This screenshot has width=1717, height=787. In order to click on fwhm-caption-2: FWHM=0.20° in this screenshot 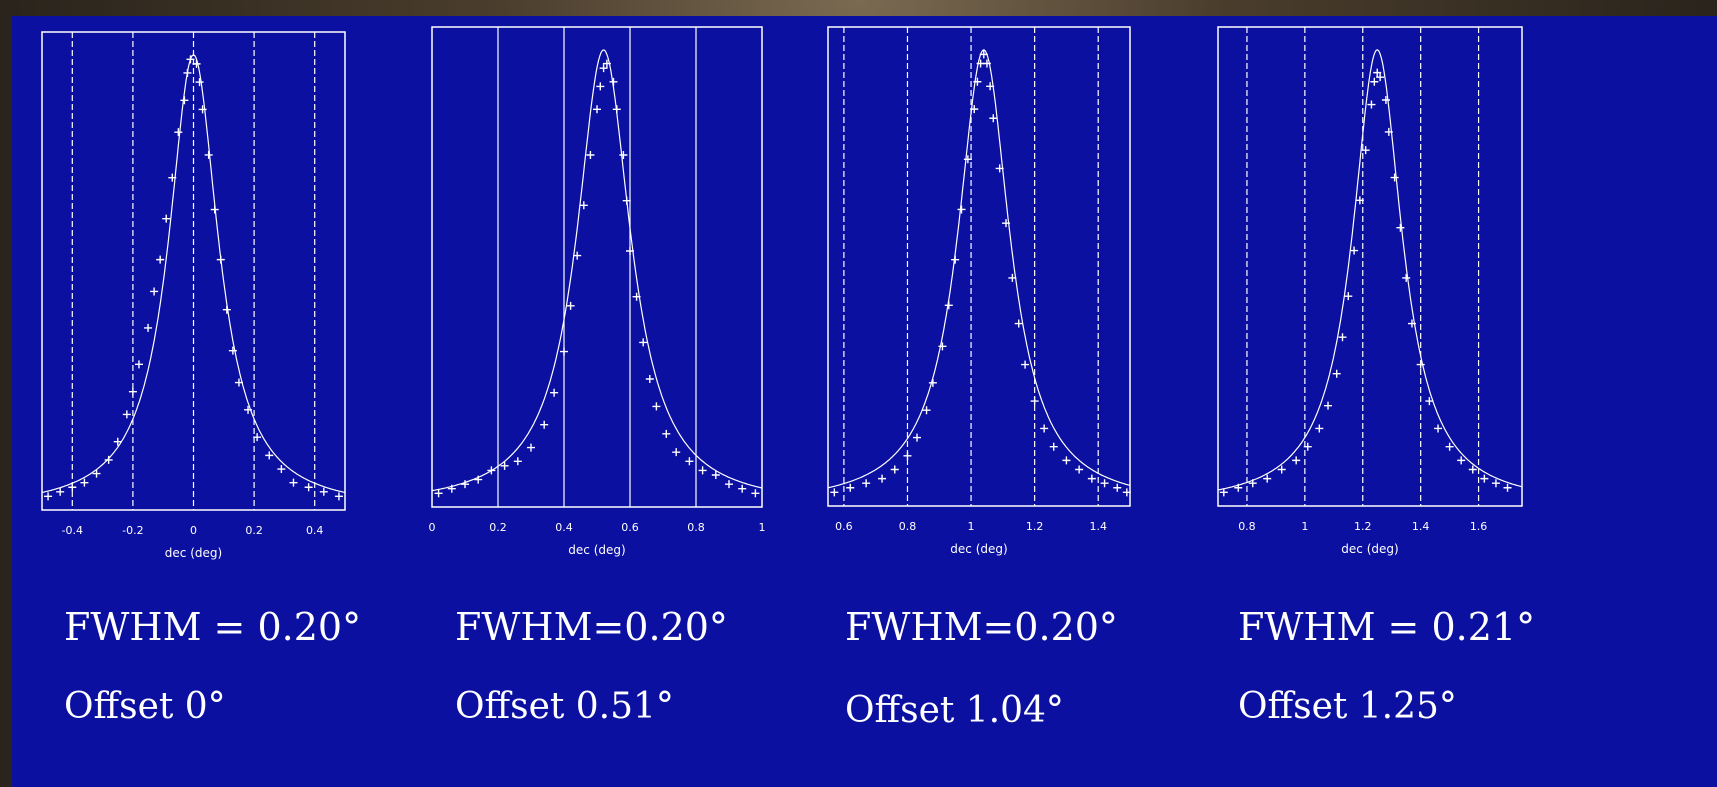, I will do `click(591, 627)`.